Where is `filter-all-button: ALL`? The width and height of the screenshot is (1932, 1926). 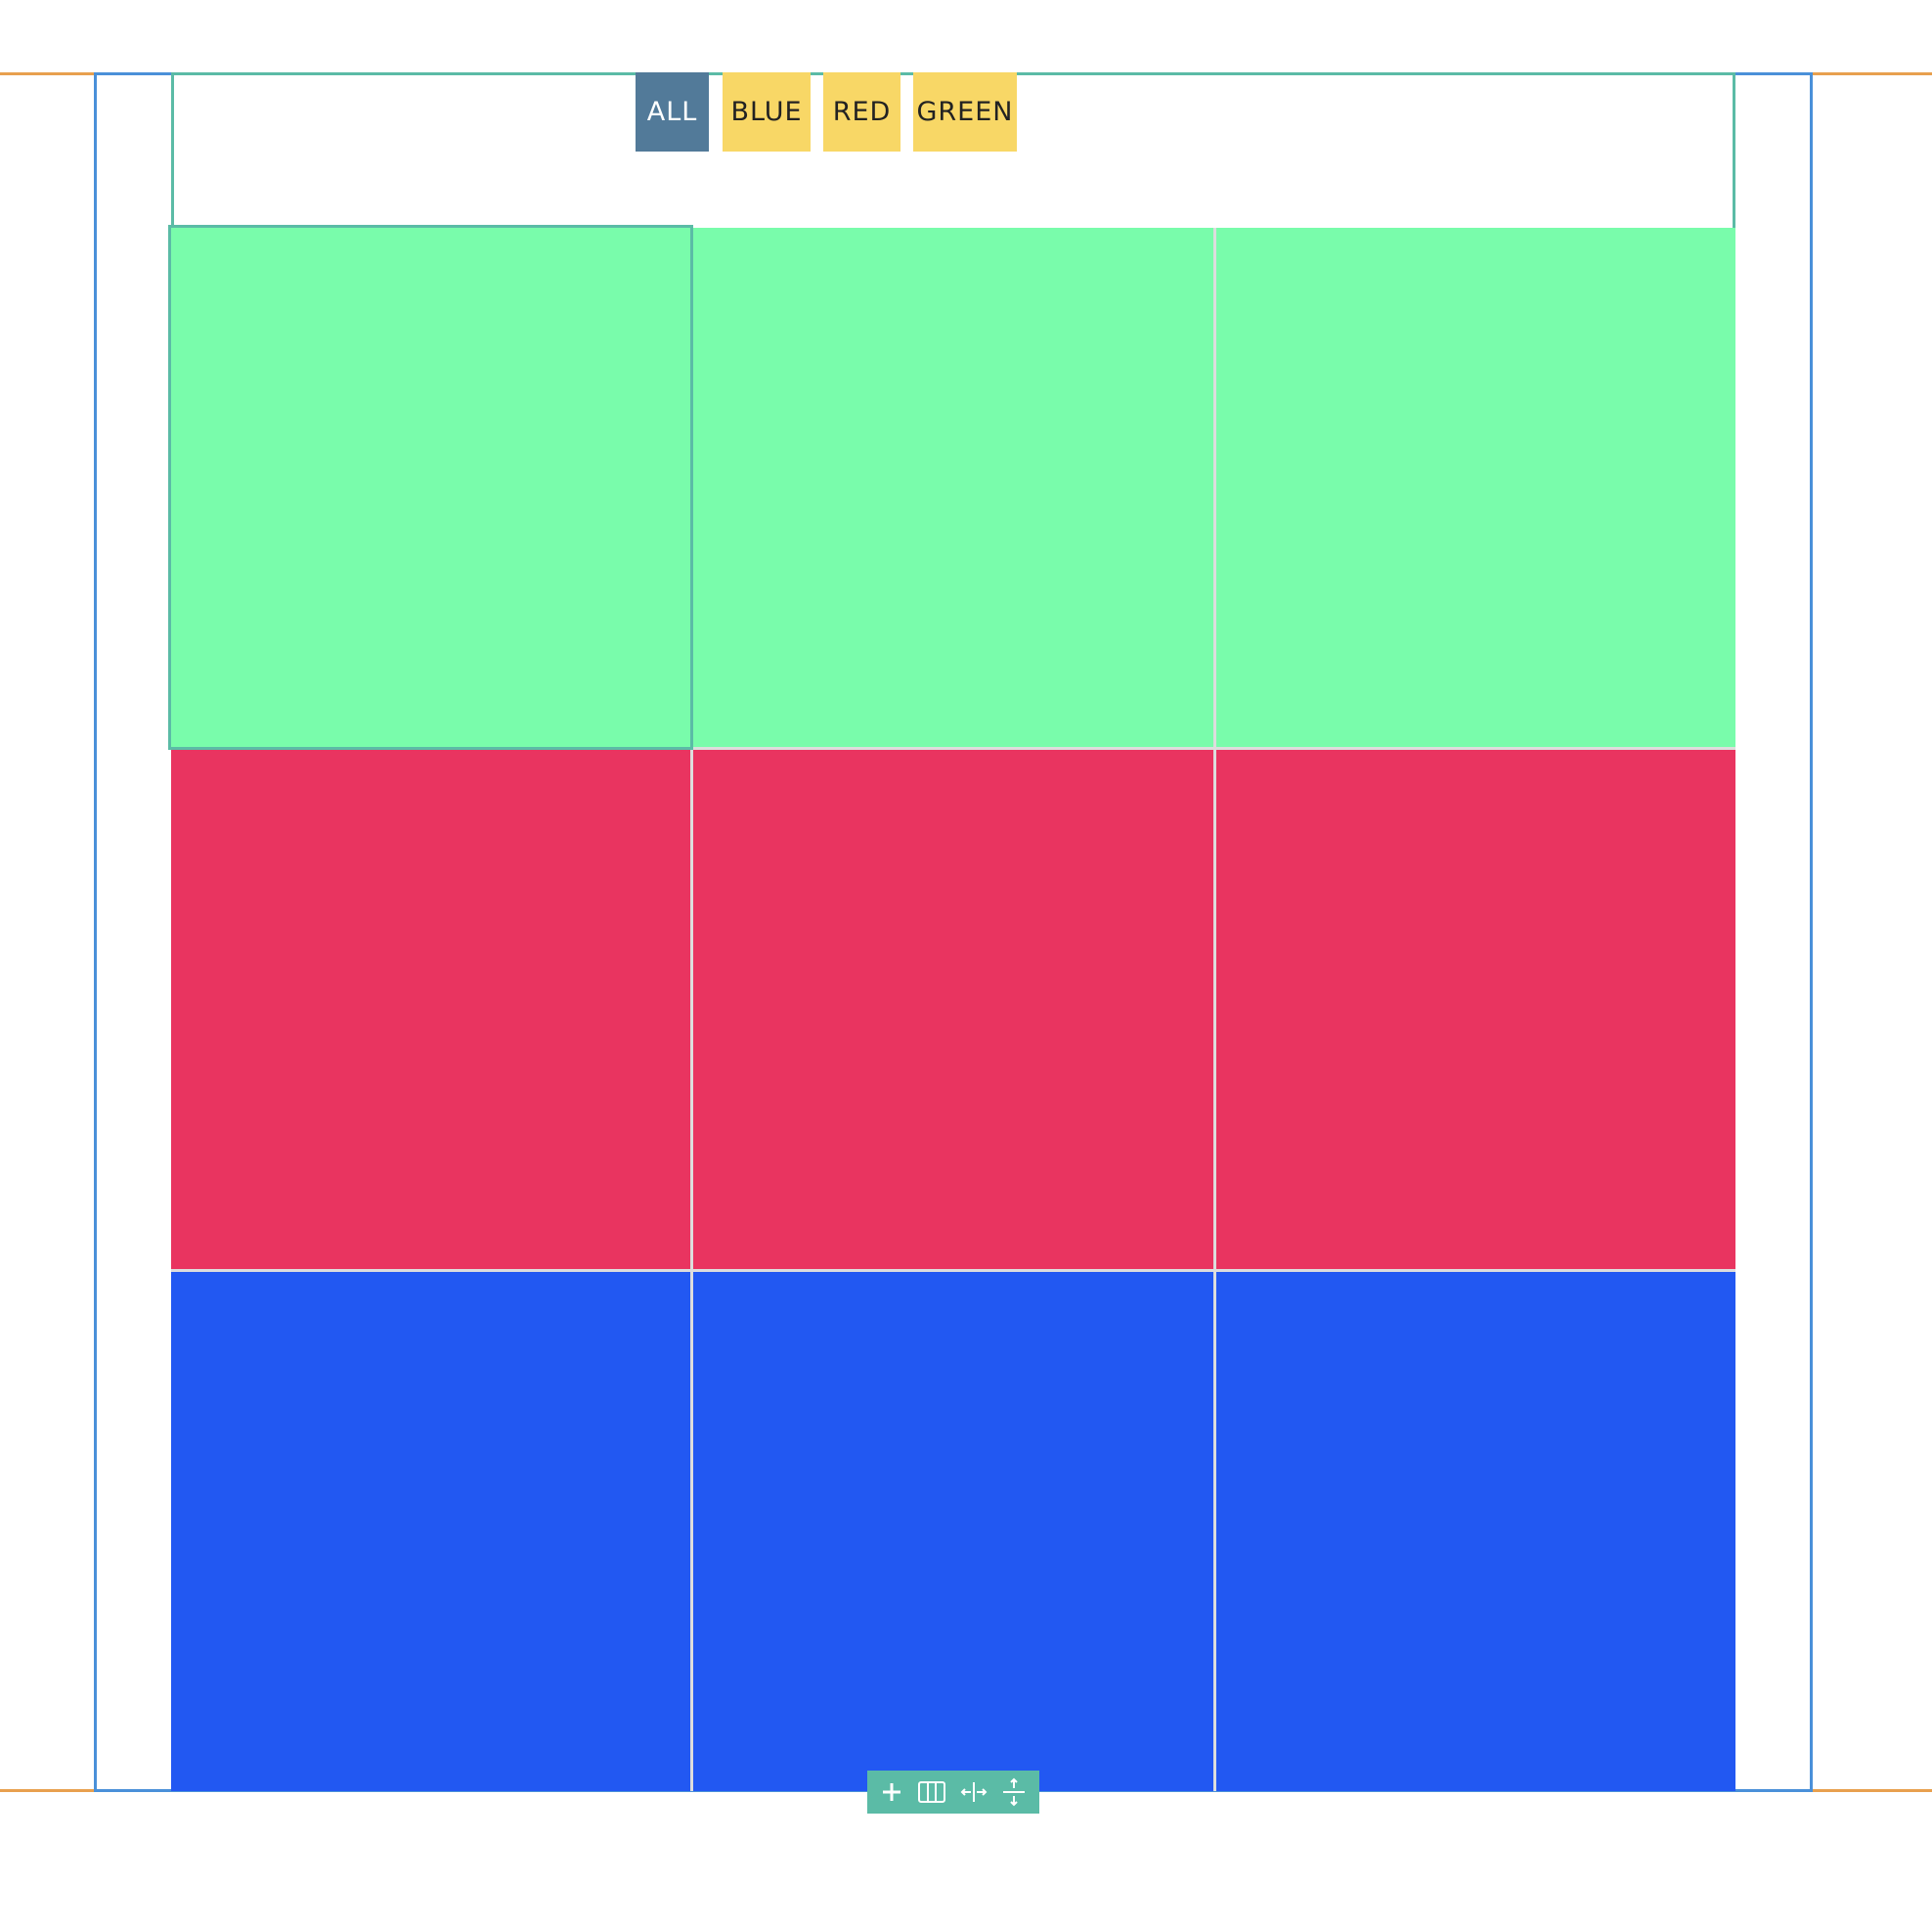
filter-all-button: ALL is located at coordinates (672, 112).